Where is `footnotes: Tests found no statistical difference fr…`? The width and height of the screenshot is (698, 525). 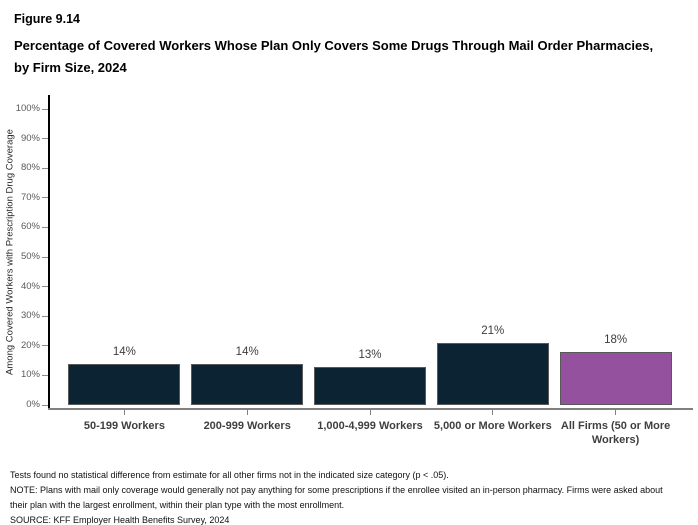
footnotes: Tests found no statistical difference fr… is located at coordinates (344, 496).